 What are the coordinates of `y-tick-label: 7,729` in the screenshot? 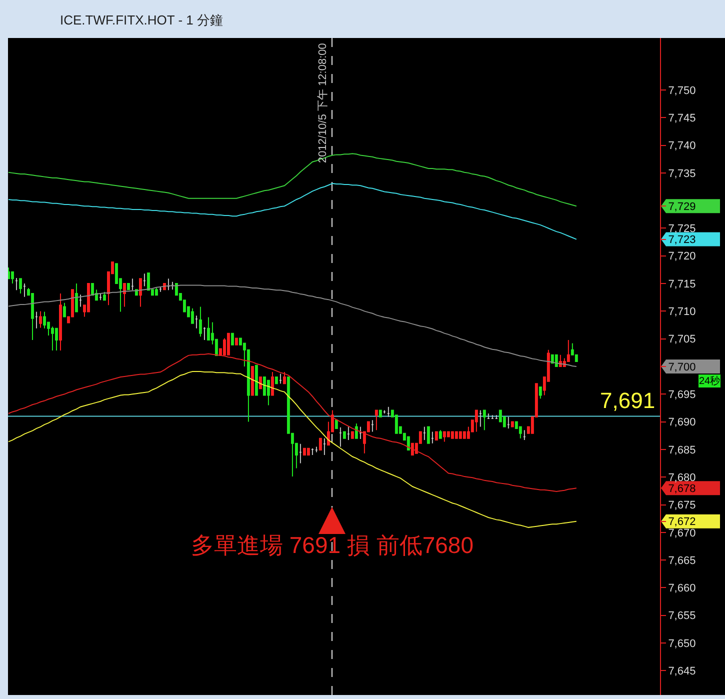 It's located at (682, 206).